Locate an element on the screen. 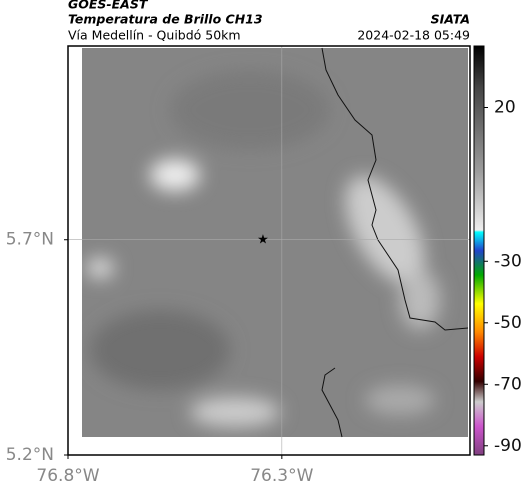  colorbar-tick-label: -30 is located at coordinates (508, 261).